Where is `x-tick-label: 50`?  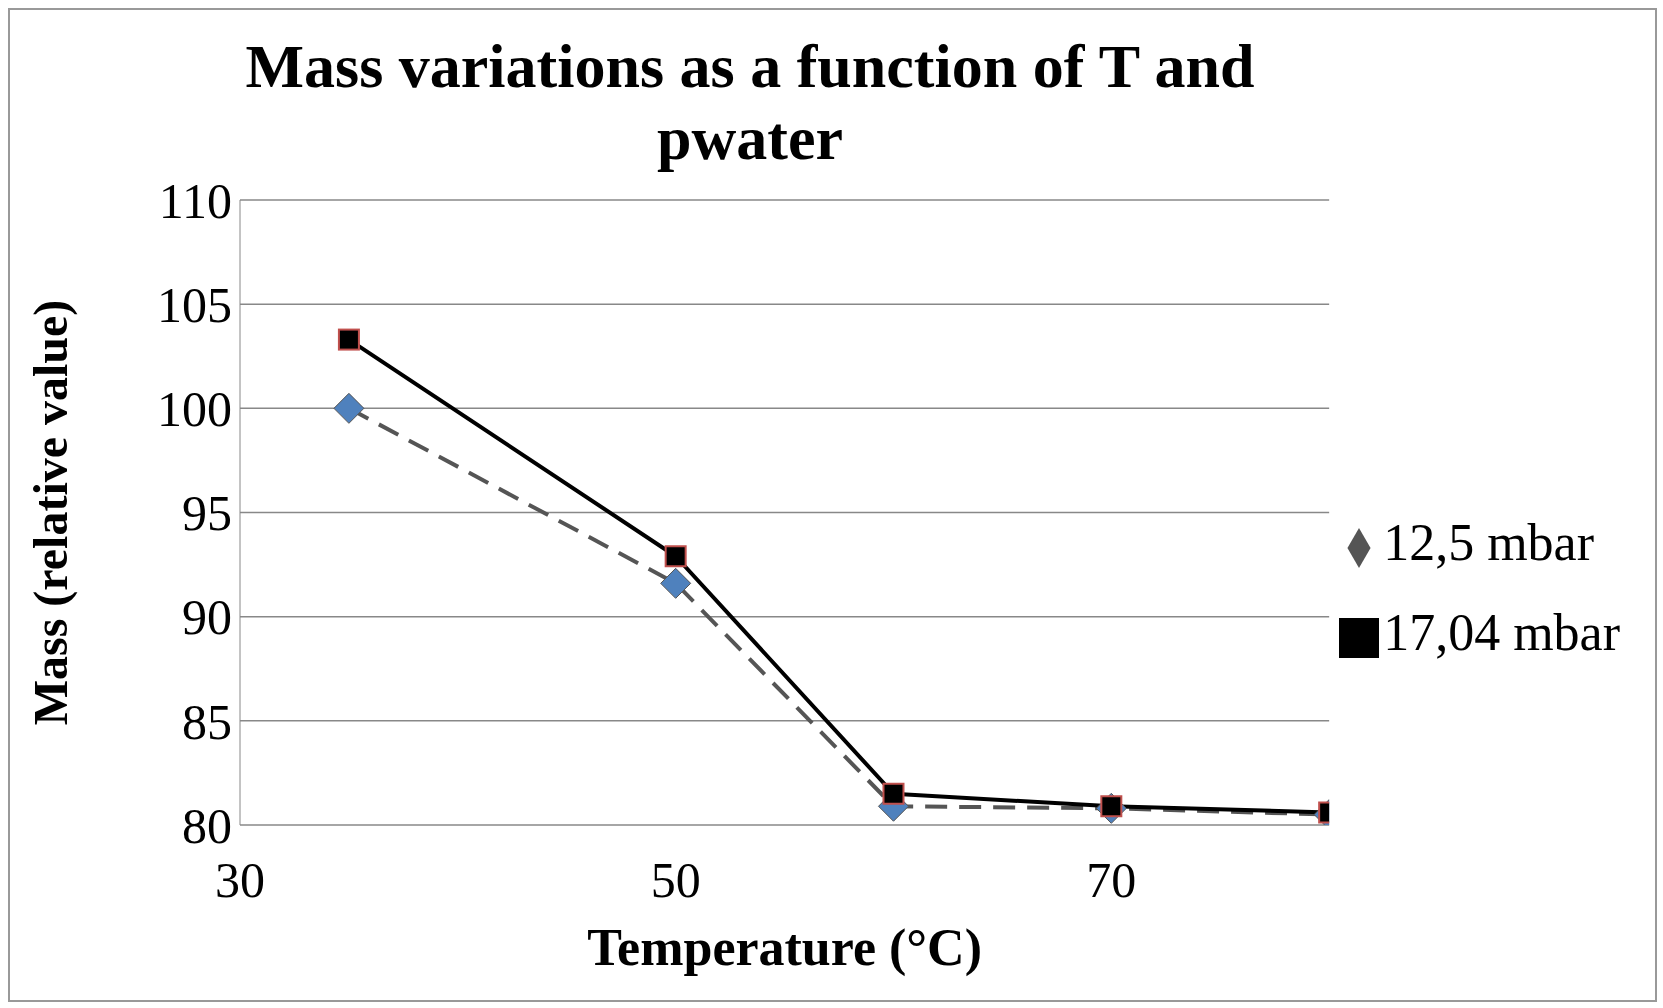 x-tick-label: 50 is located at coordinates (675, 879).